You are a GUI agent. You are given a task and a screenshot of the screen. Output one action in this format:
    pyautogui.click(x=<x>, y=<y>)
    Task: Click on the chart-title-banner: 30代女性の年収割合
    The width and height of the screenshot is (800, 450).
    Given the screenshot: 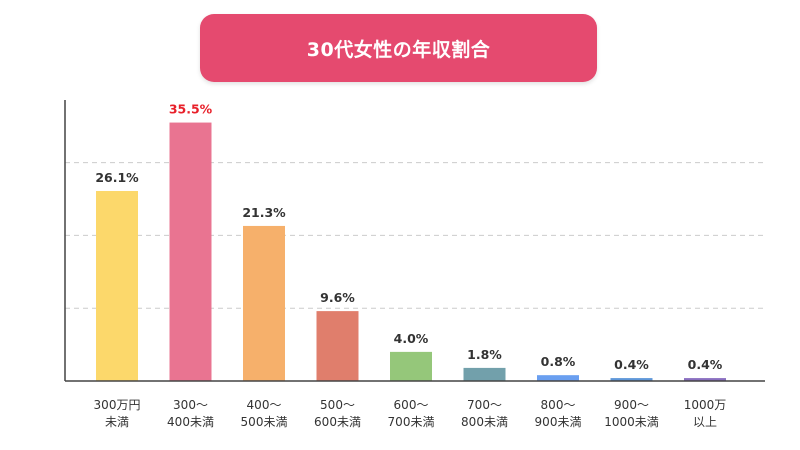 What is the action you would take?
    pyautogui.click(x=398, y=48)
    